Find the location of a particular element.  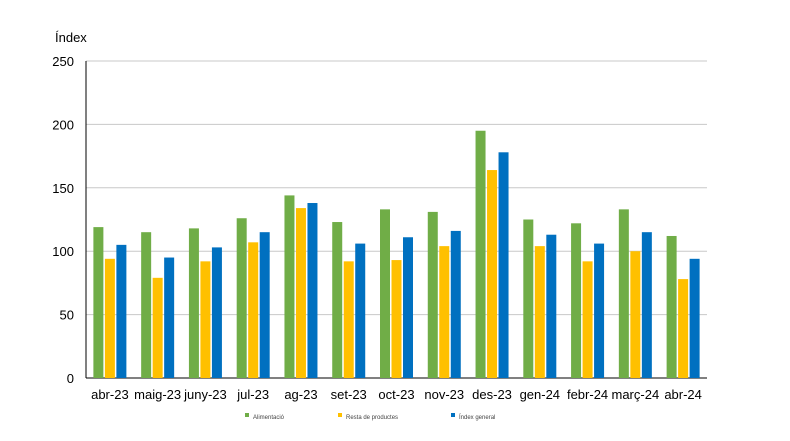

x-tick-label: gen-24 is located at coordinates (540, 394).